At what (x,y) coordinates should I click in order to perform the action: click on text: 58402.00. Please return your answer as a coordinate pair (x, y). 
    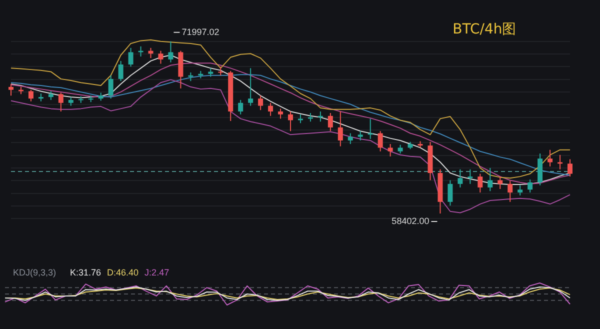
    Looking at the image, I should click on (411, 221).